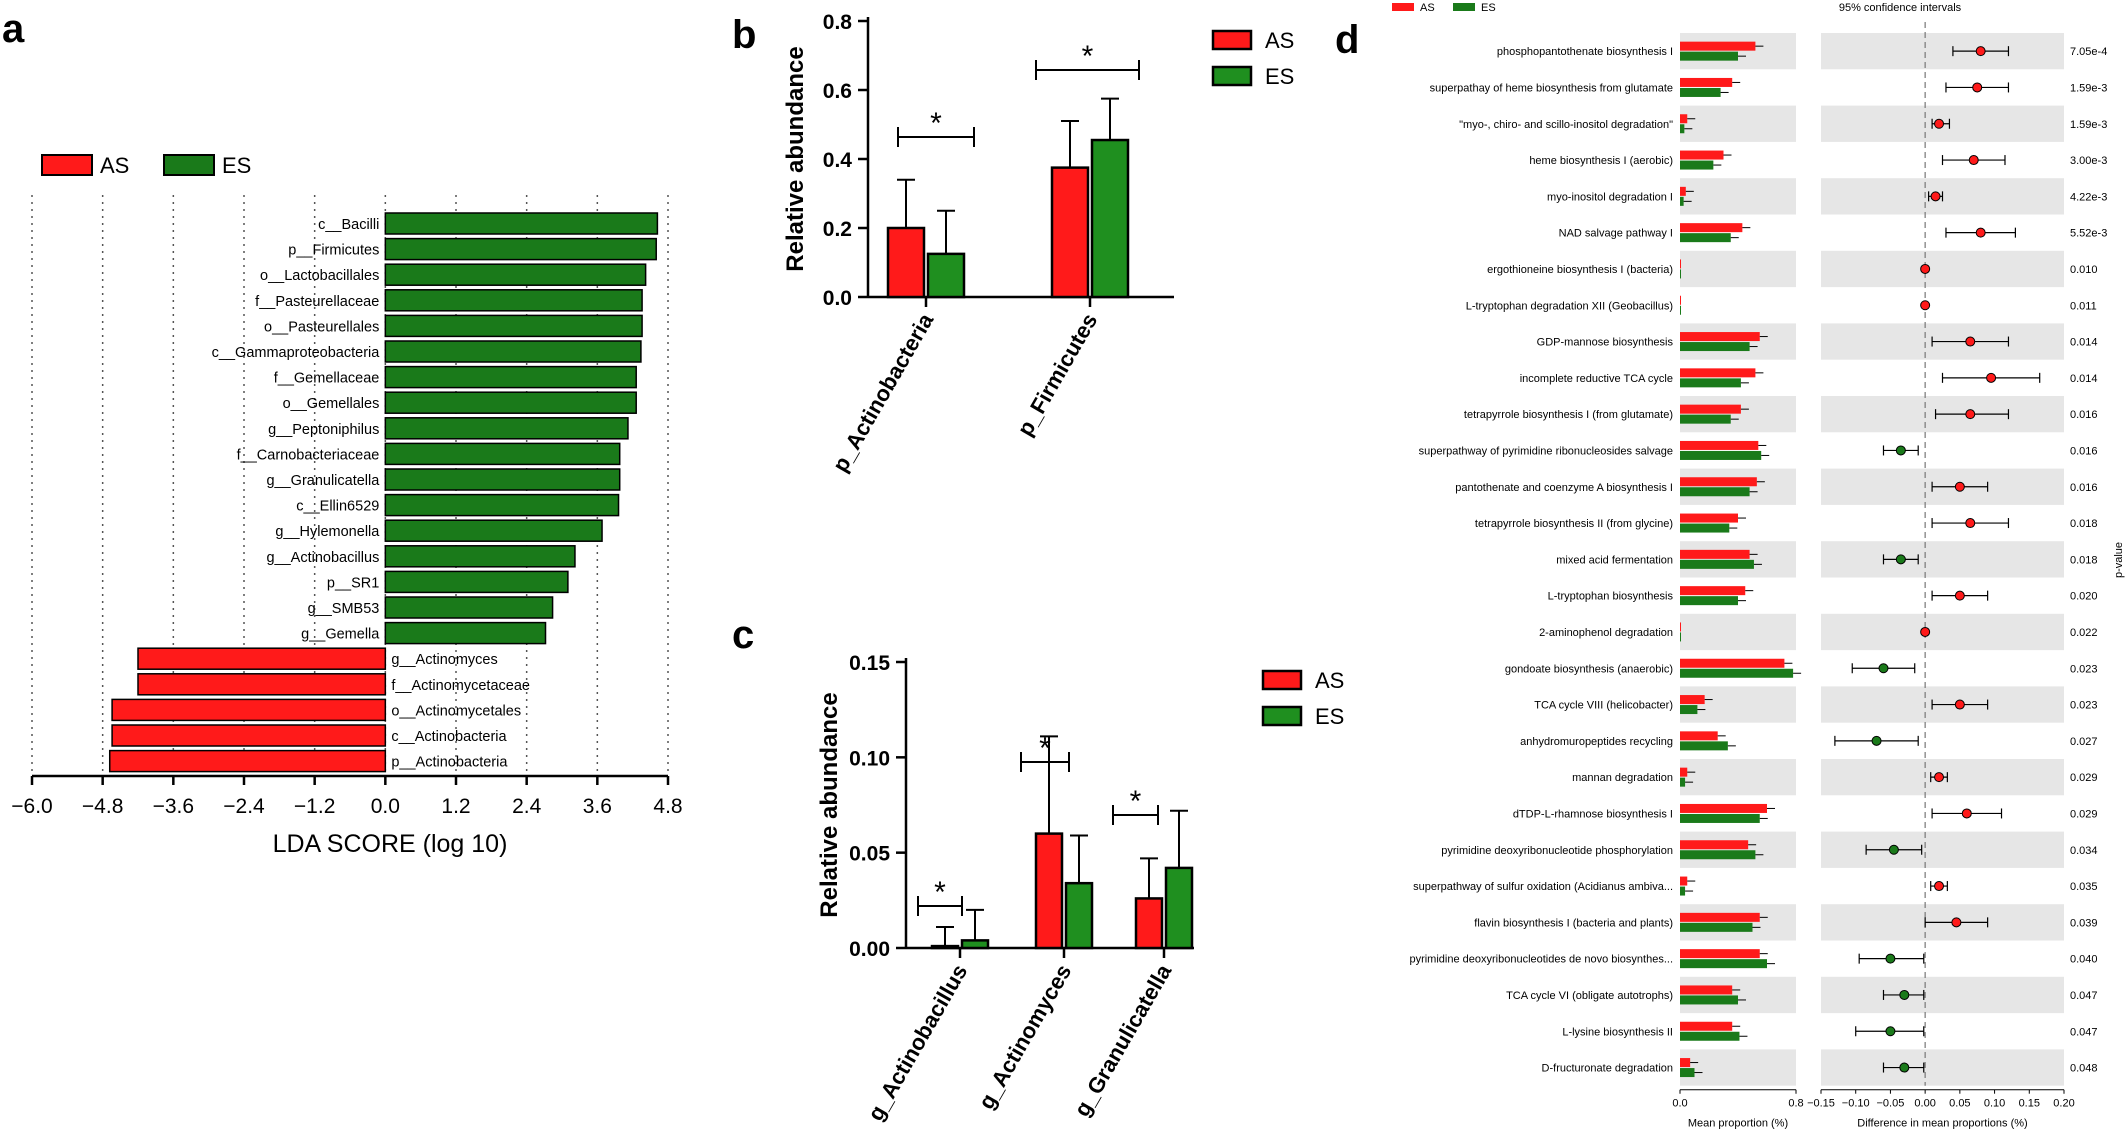 The height and width of the screenshot is (1142, 2128). What do you see at coordinates (1232, 76) in the screenshot?
I see `legend-swatch-es` at bounding box center [1232, 76].